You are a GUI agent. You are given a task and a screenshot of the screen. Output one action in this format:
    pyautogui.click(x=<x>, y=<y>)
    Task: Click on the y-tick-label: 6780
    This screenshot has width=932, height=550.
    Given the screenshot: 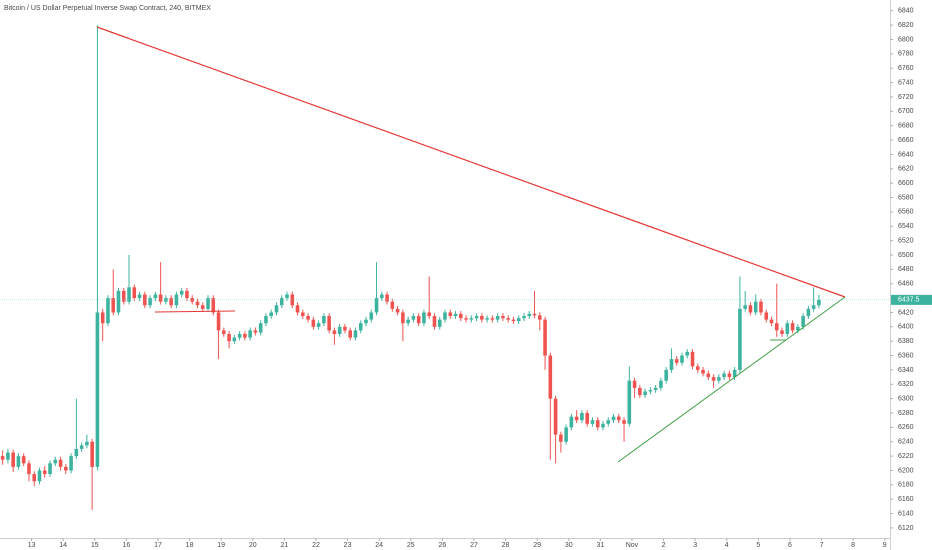 What is the action you would take?
    pyautogui.click(x=906, y=54)
    